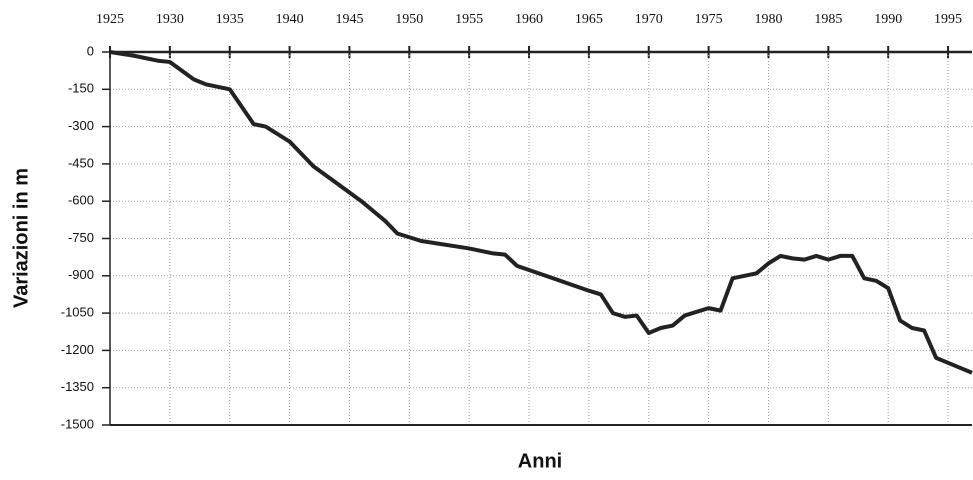 This screenshot has height=480, width=973. What do you see at coordinates (540, 461) in the screenshot?
I see `x-axis-label: Anni` at bounding box center [540, 461].